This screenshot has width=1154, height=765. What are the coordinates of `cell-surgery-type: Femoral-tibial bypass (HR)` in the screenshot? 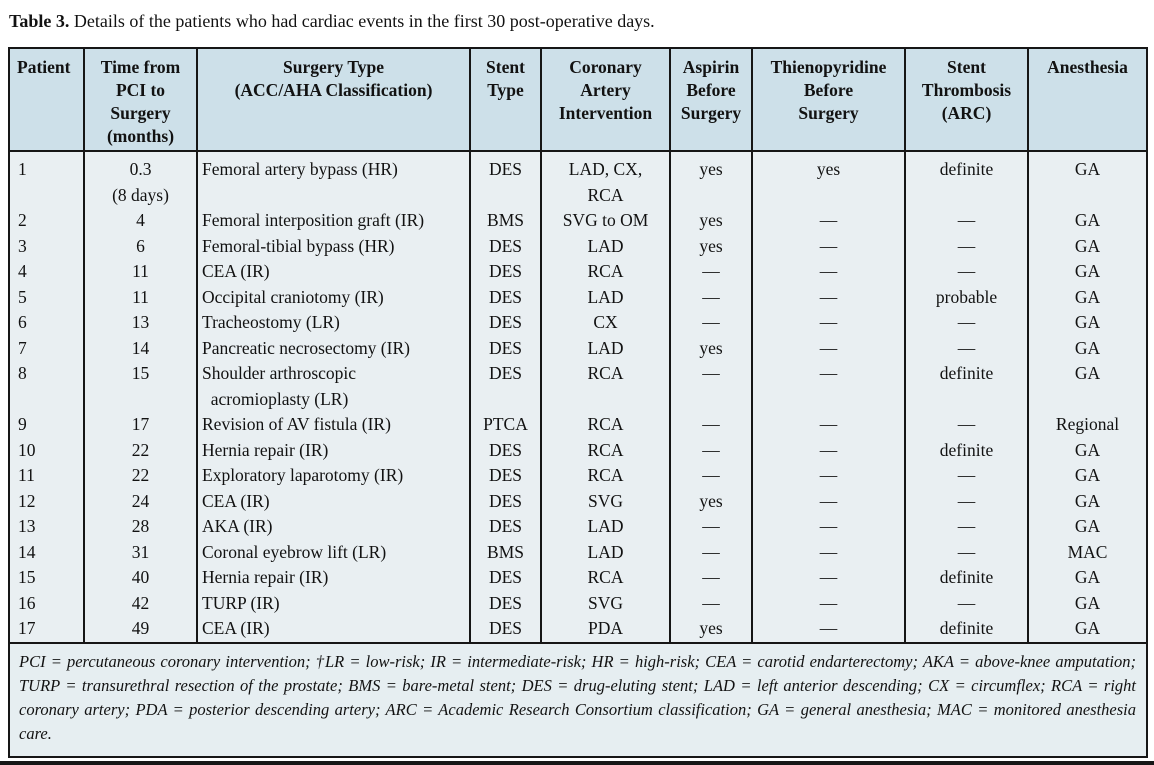 It's located at (333, 246).